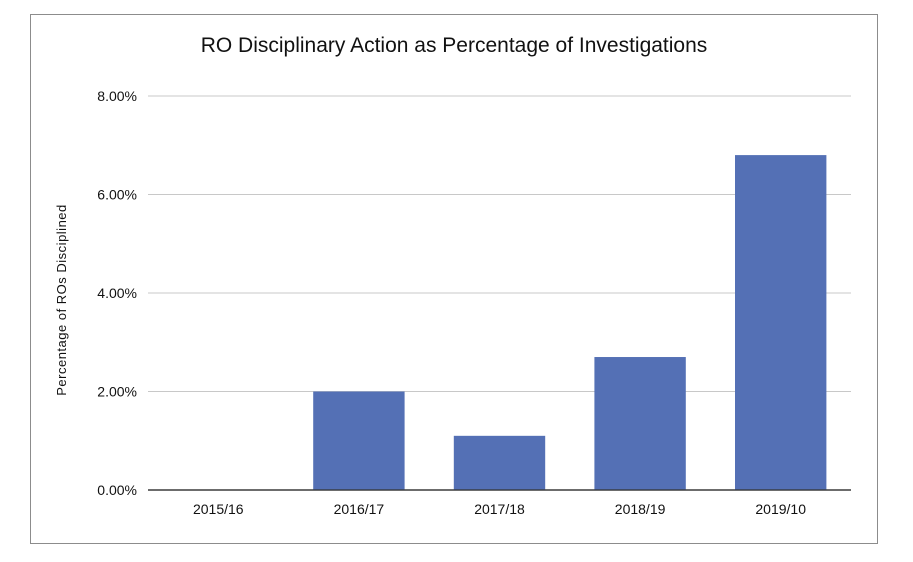 The image size is (913, 562). I want to click on x-tick-label: 2018/19, so click(640, 509).